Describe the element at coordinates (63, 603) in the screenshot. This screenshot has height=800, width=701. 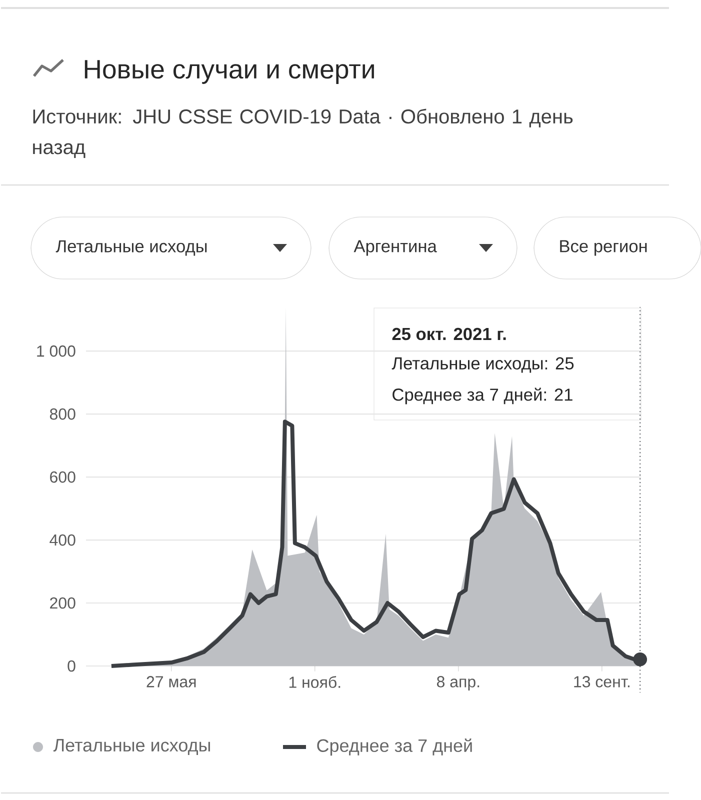
I see `y-tick-label: 200` at that location.